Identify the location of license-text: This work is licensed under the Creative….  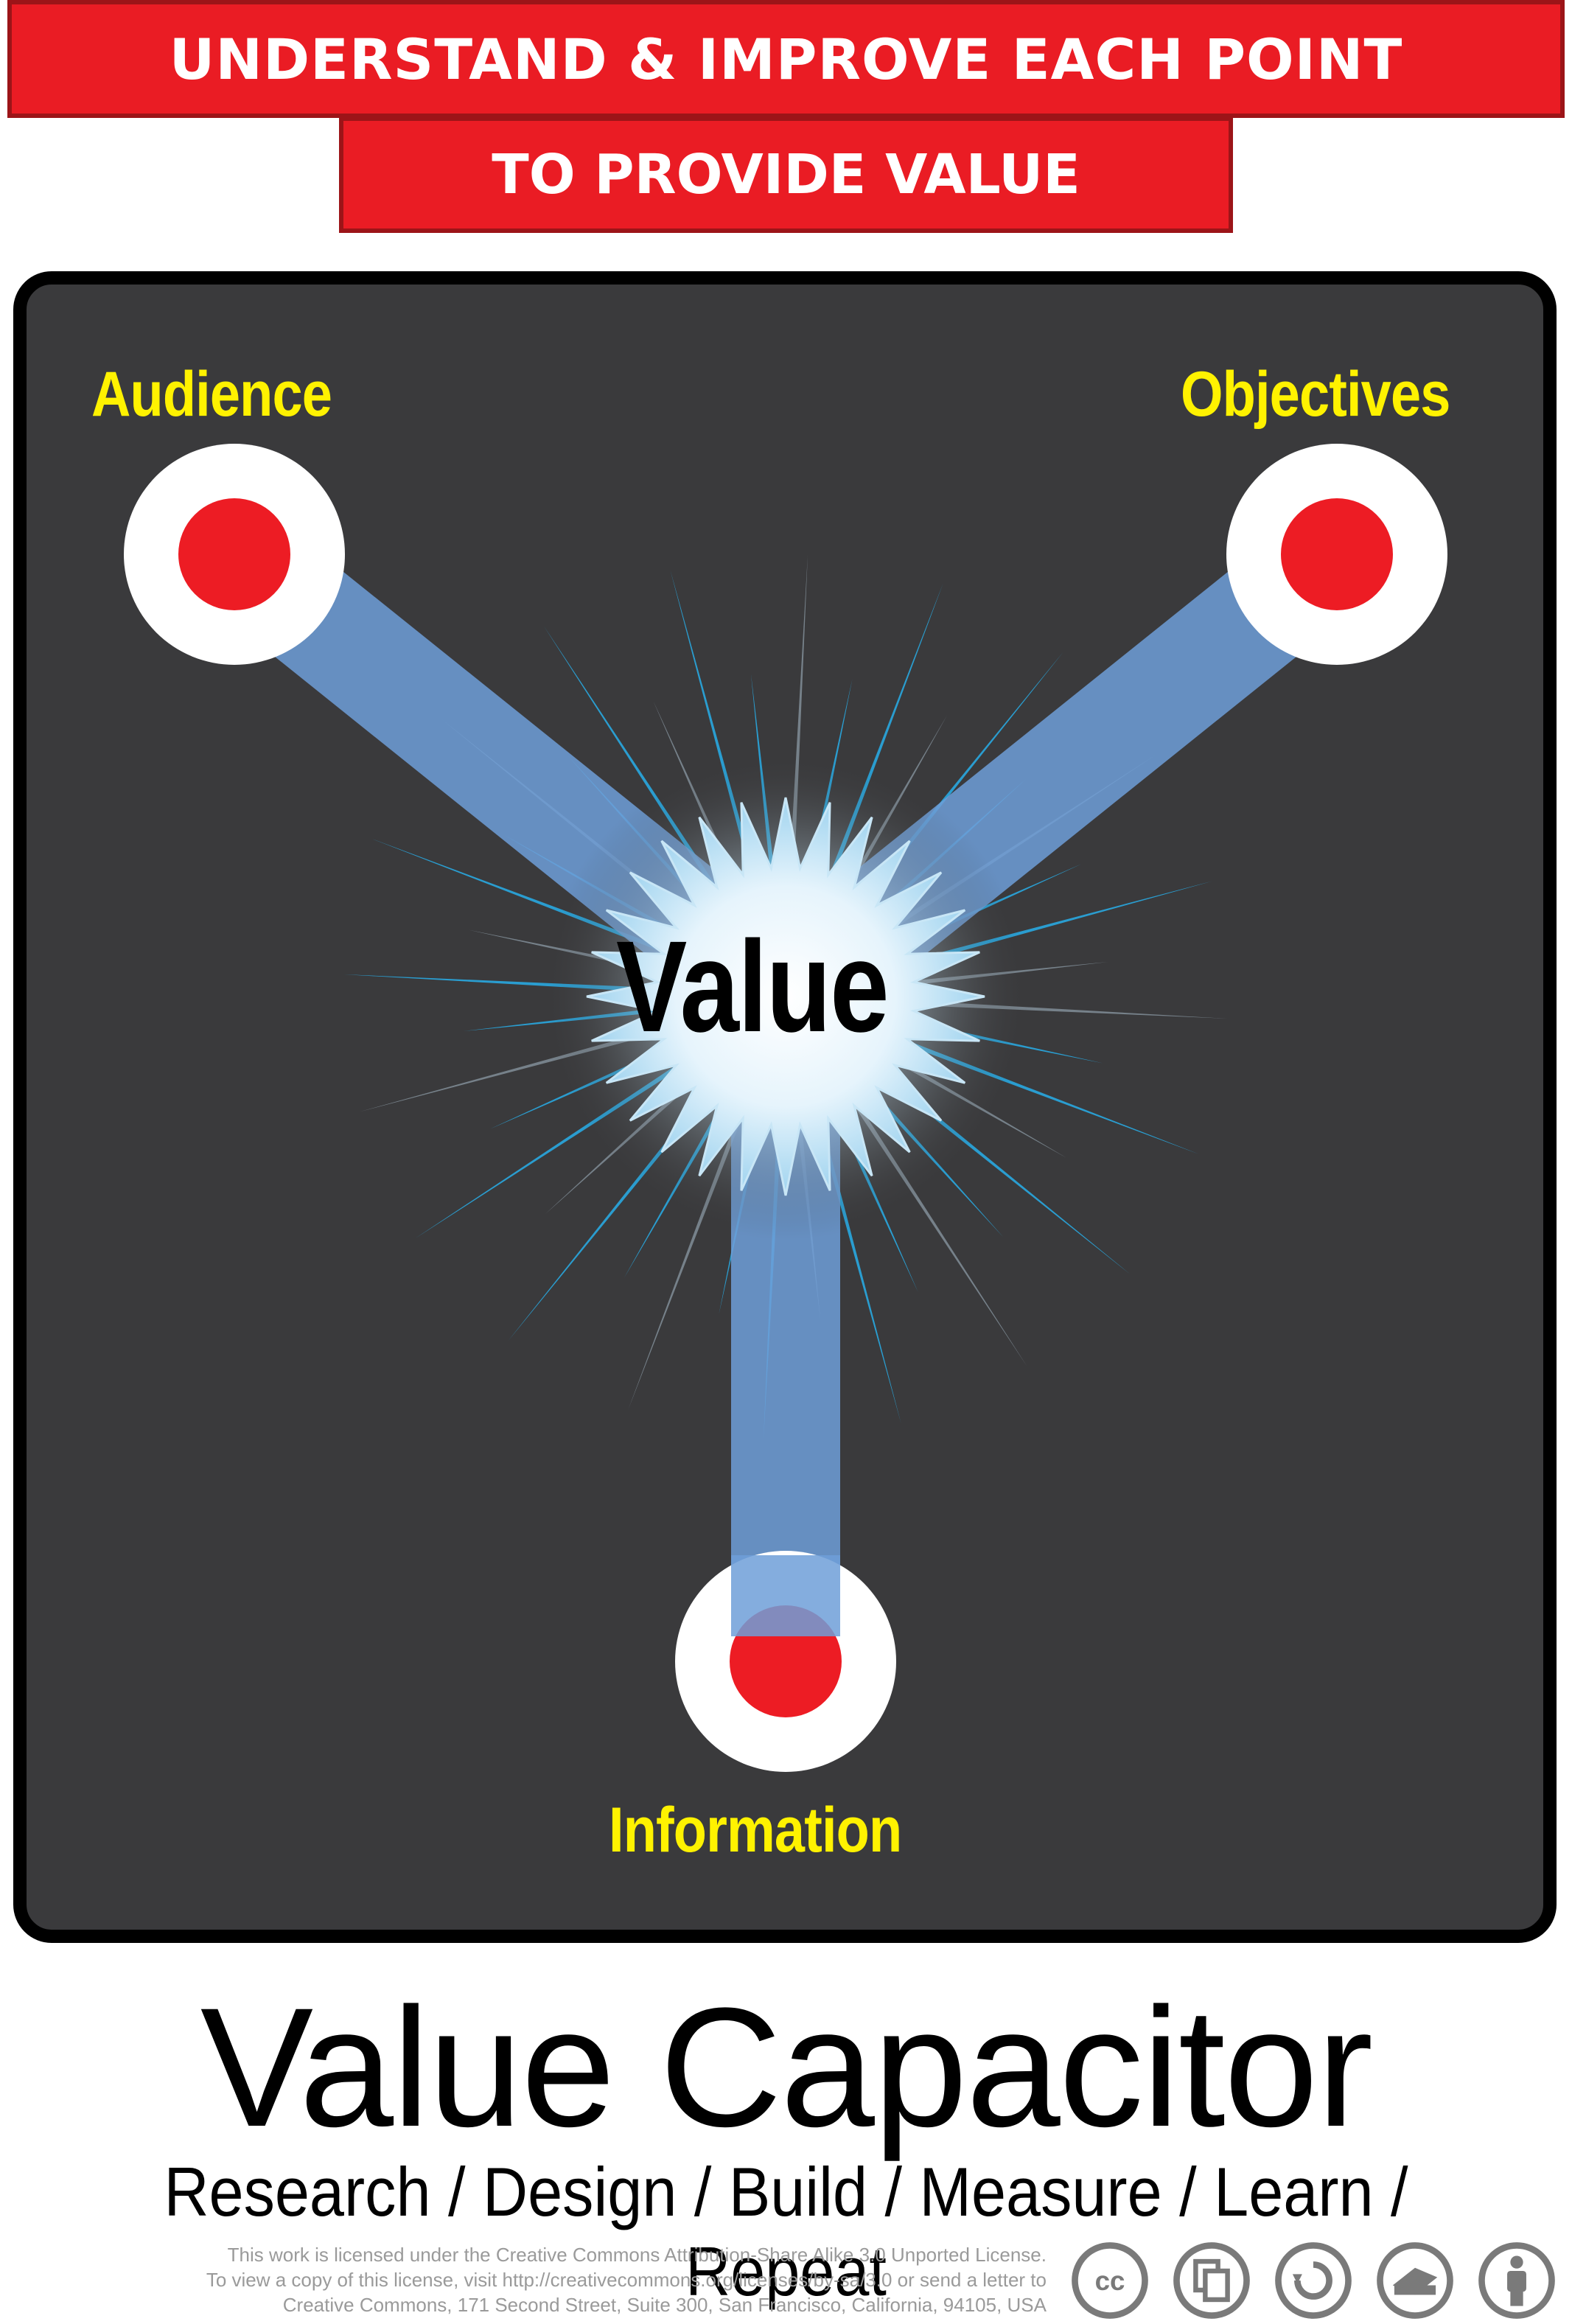
(538, 2279).